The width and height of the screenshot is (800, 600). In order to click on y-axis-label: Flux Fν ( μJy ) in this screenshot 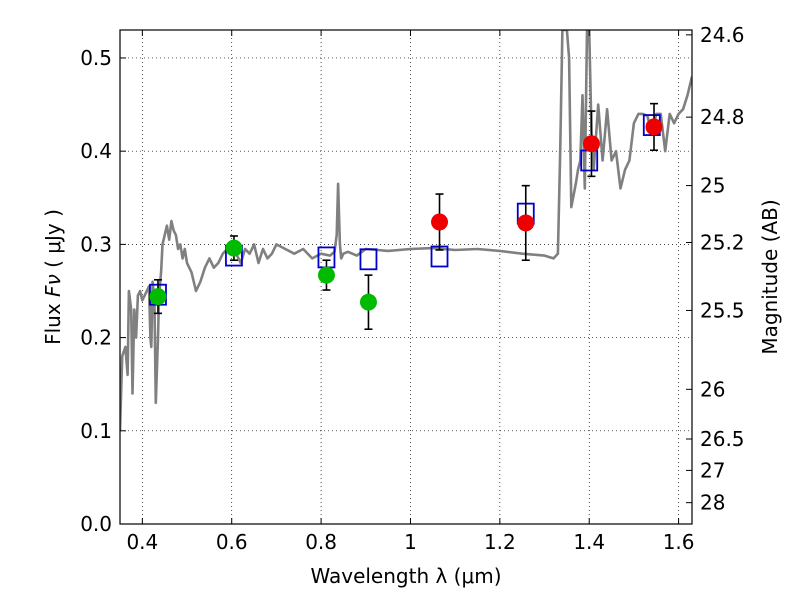, I will do `click(53, 277)`.